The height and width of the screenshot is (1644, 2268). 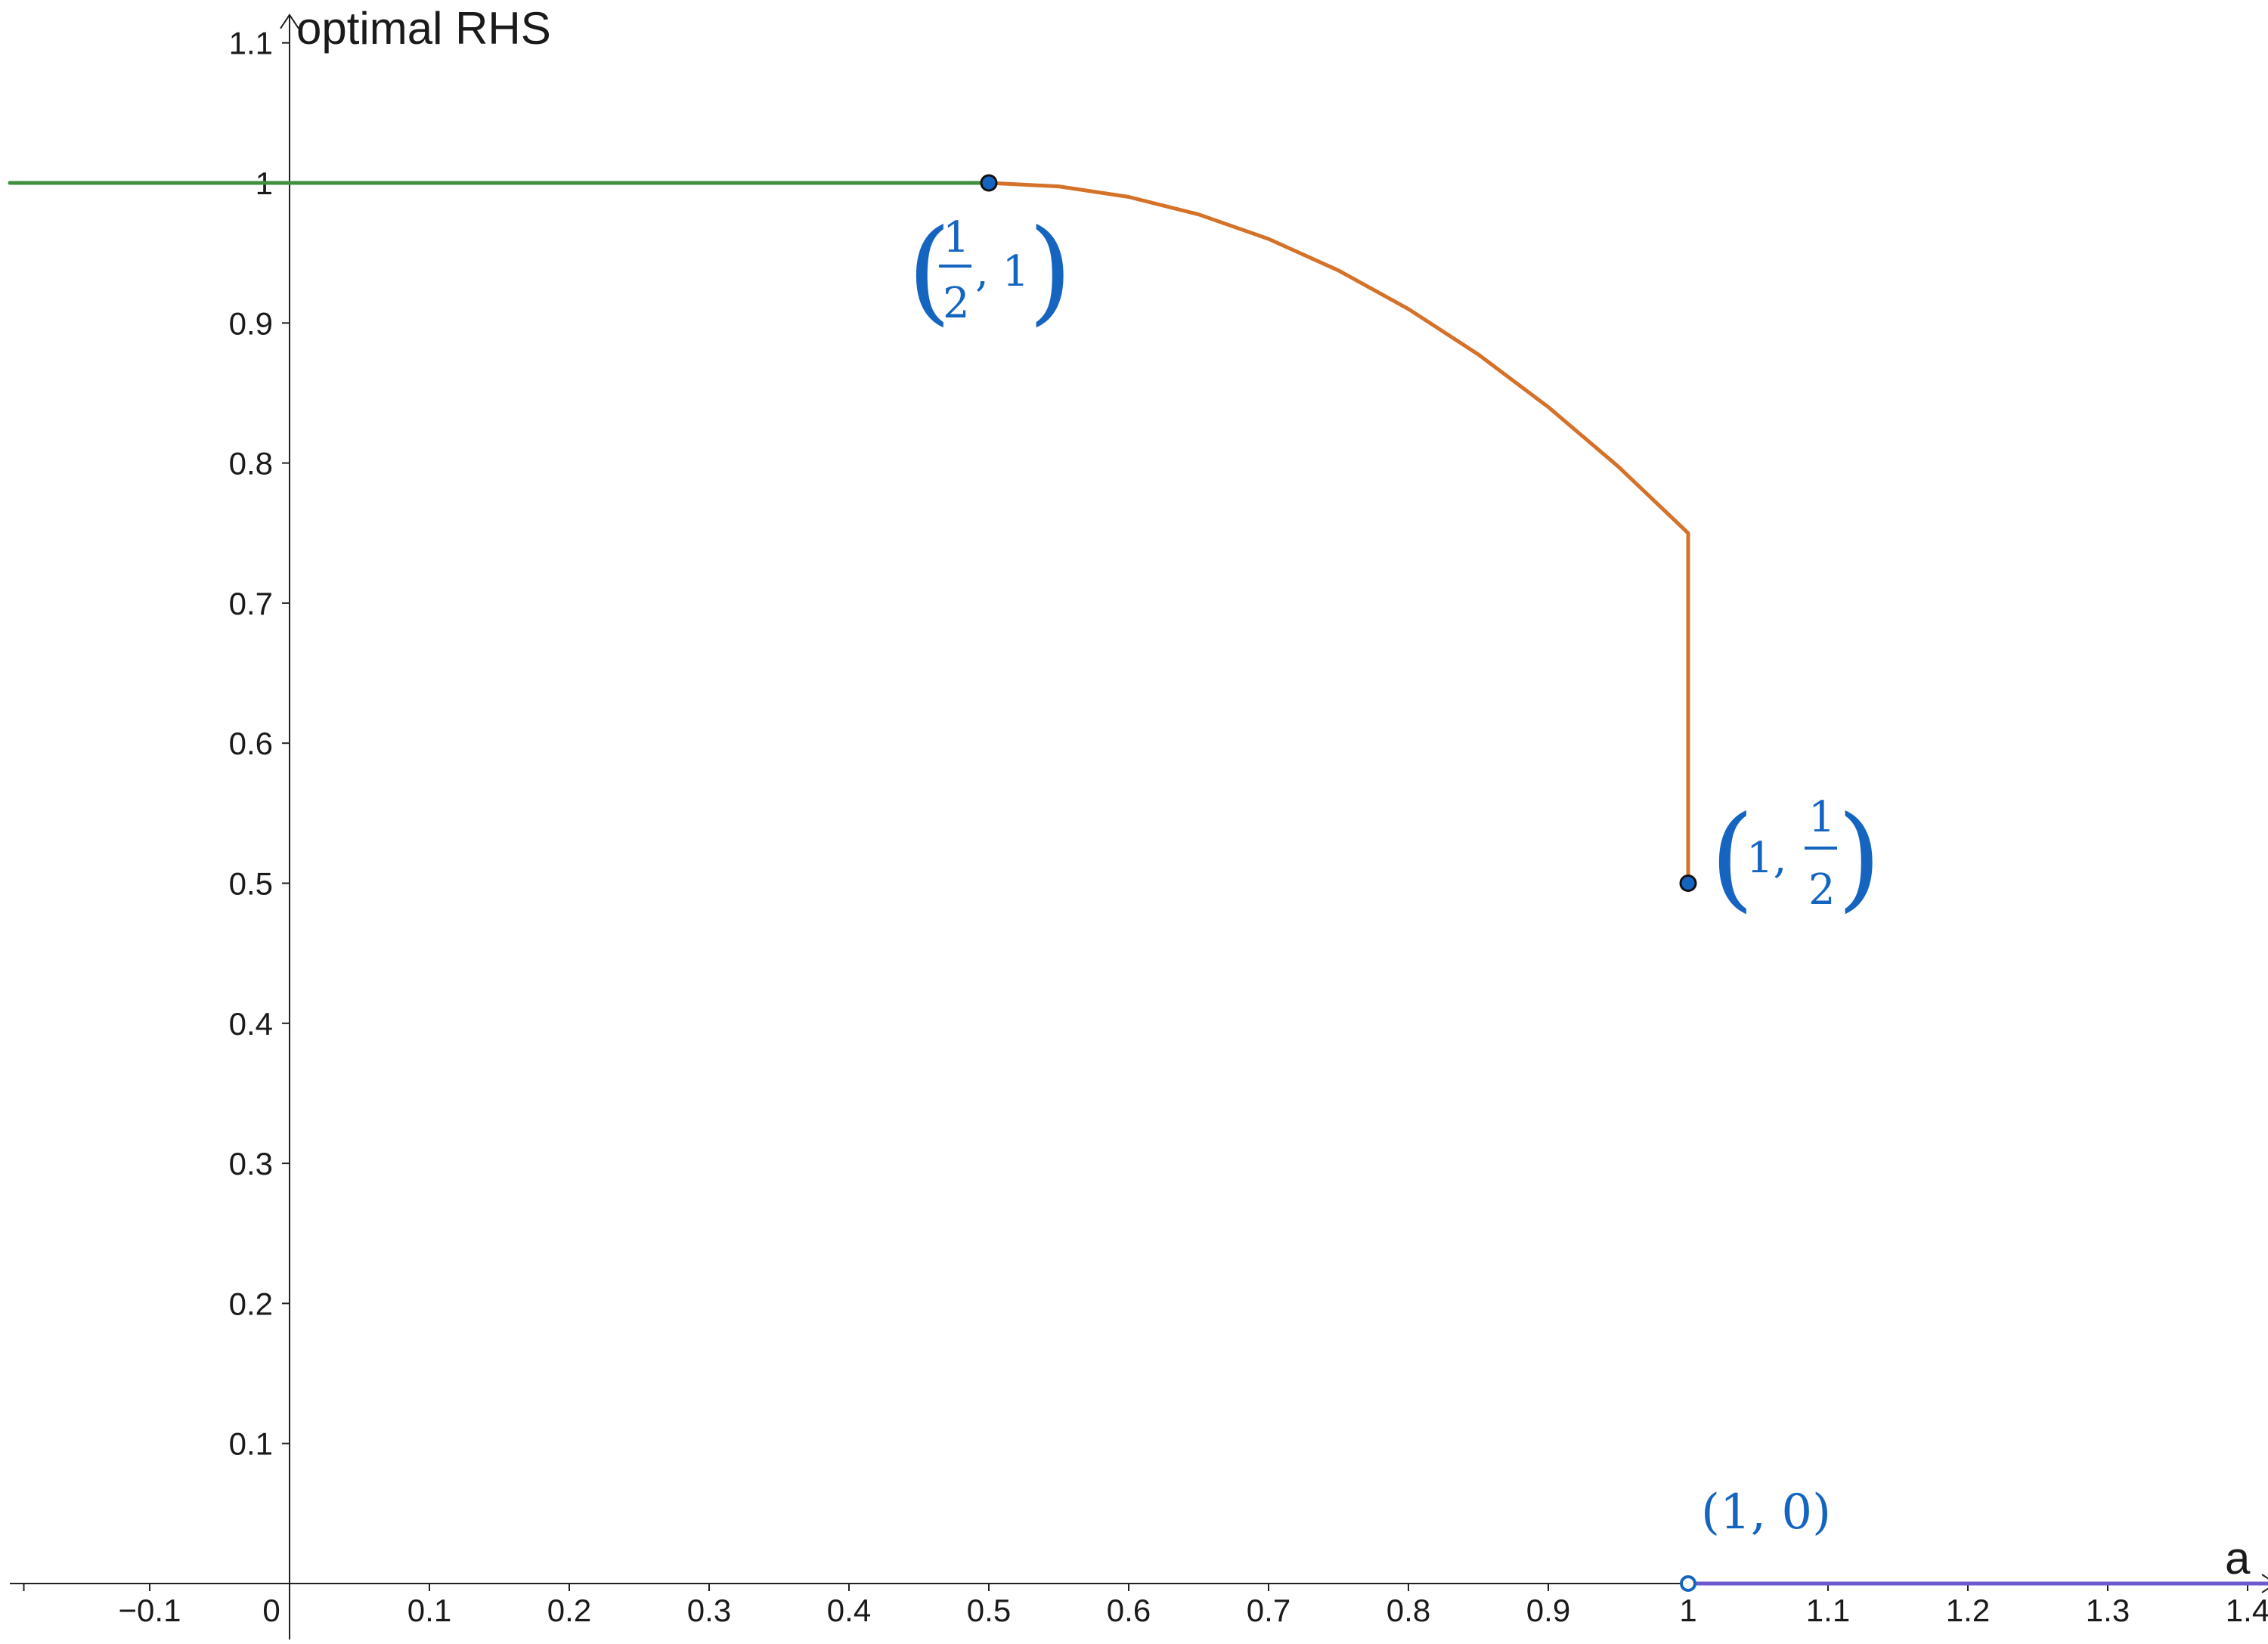 I want to click on y-tick-label: 0.3, so click(x=251, y=1163).